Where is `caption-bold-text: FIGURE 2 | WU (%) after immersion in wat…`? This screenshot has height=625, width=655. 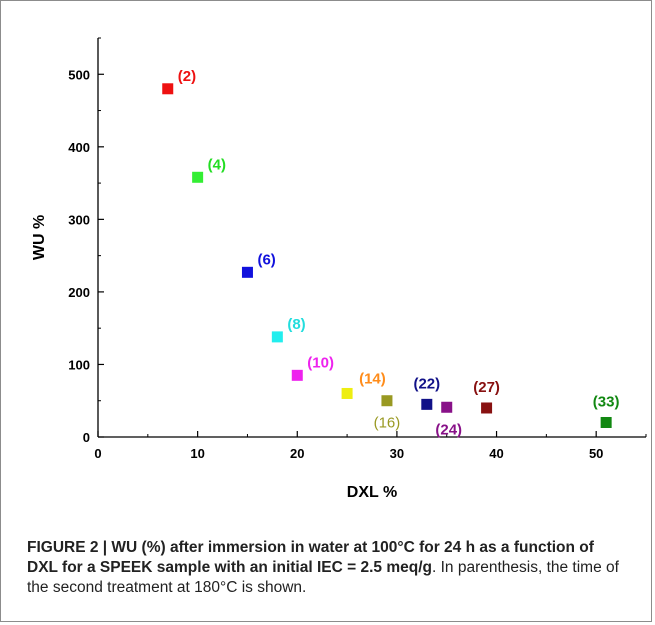
caption-bold-text: FIGURE 2 | WU (%) after immersion in wat… is located at coordinates (310, 557).